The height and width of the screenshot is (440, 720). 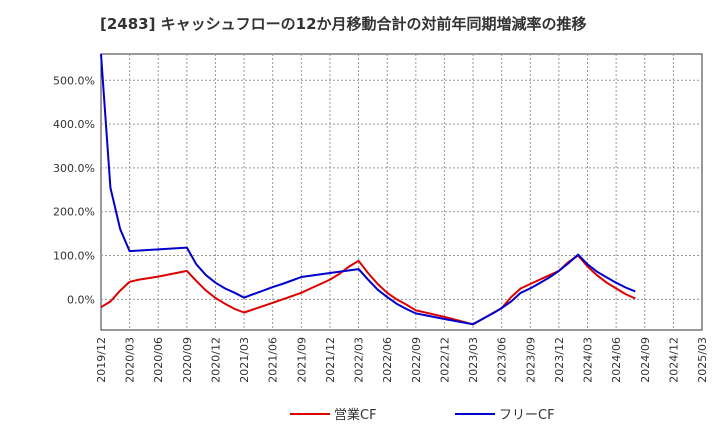 I want to click on x-tick-label: 2020/06, so click(x=158, y=360).